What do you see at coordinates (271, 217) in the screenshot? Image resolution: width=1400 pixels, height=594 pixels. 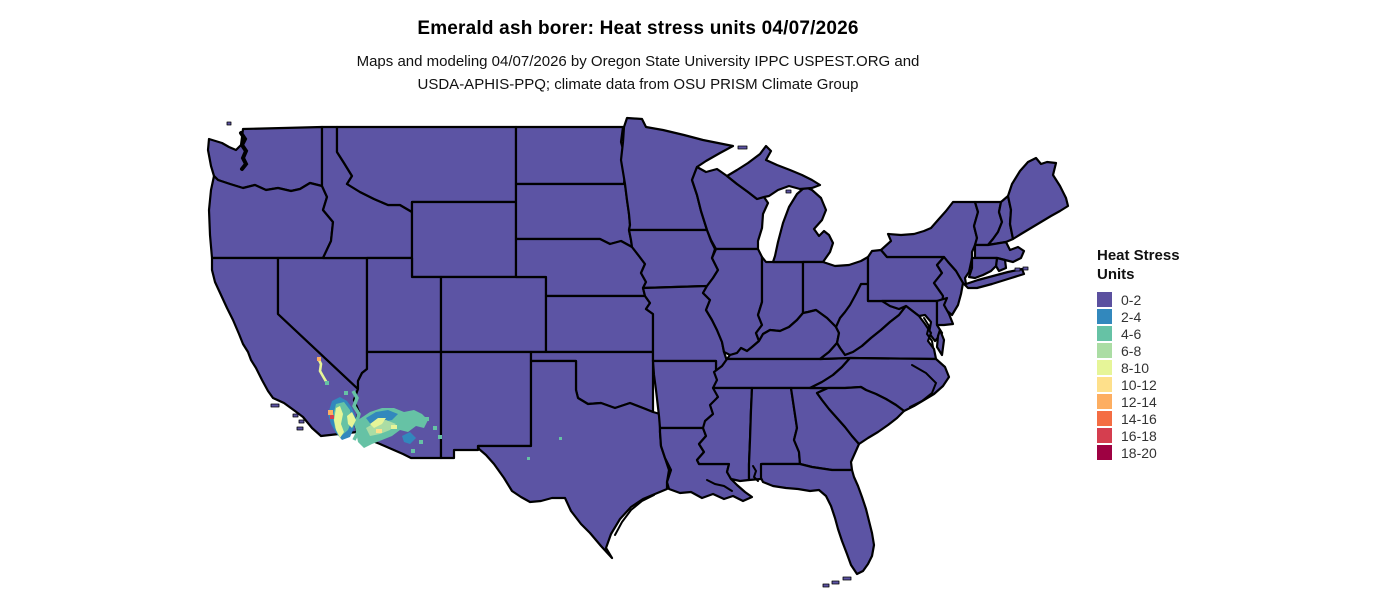 I see `state-or` at bounding box center [271, 217].